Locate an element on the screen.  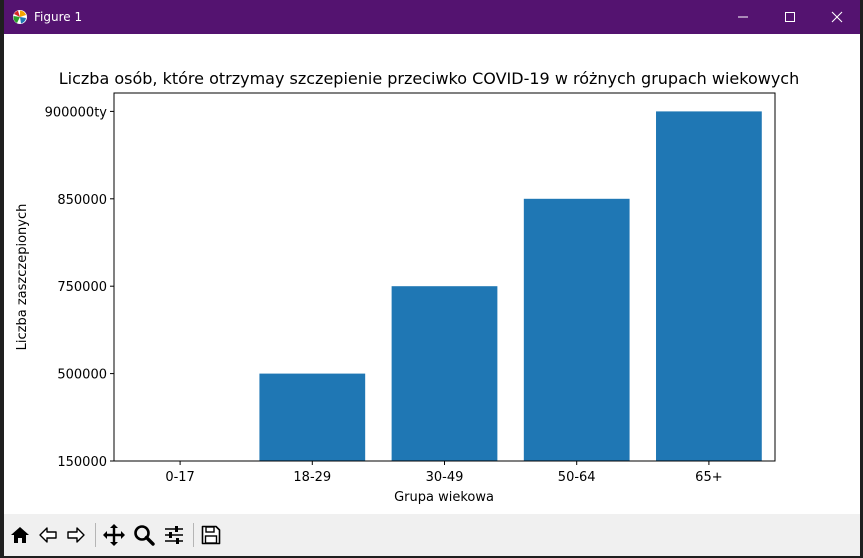
y-tick-label: 150000 is located at coordinates (82, 462).